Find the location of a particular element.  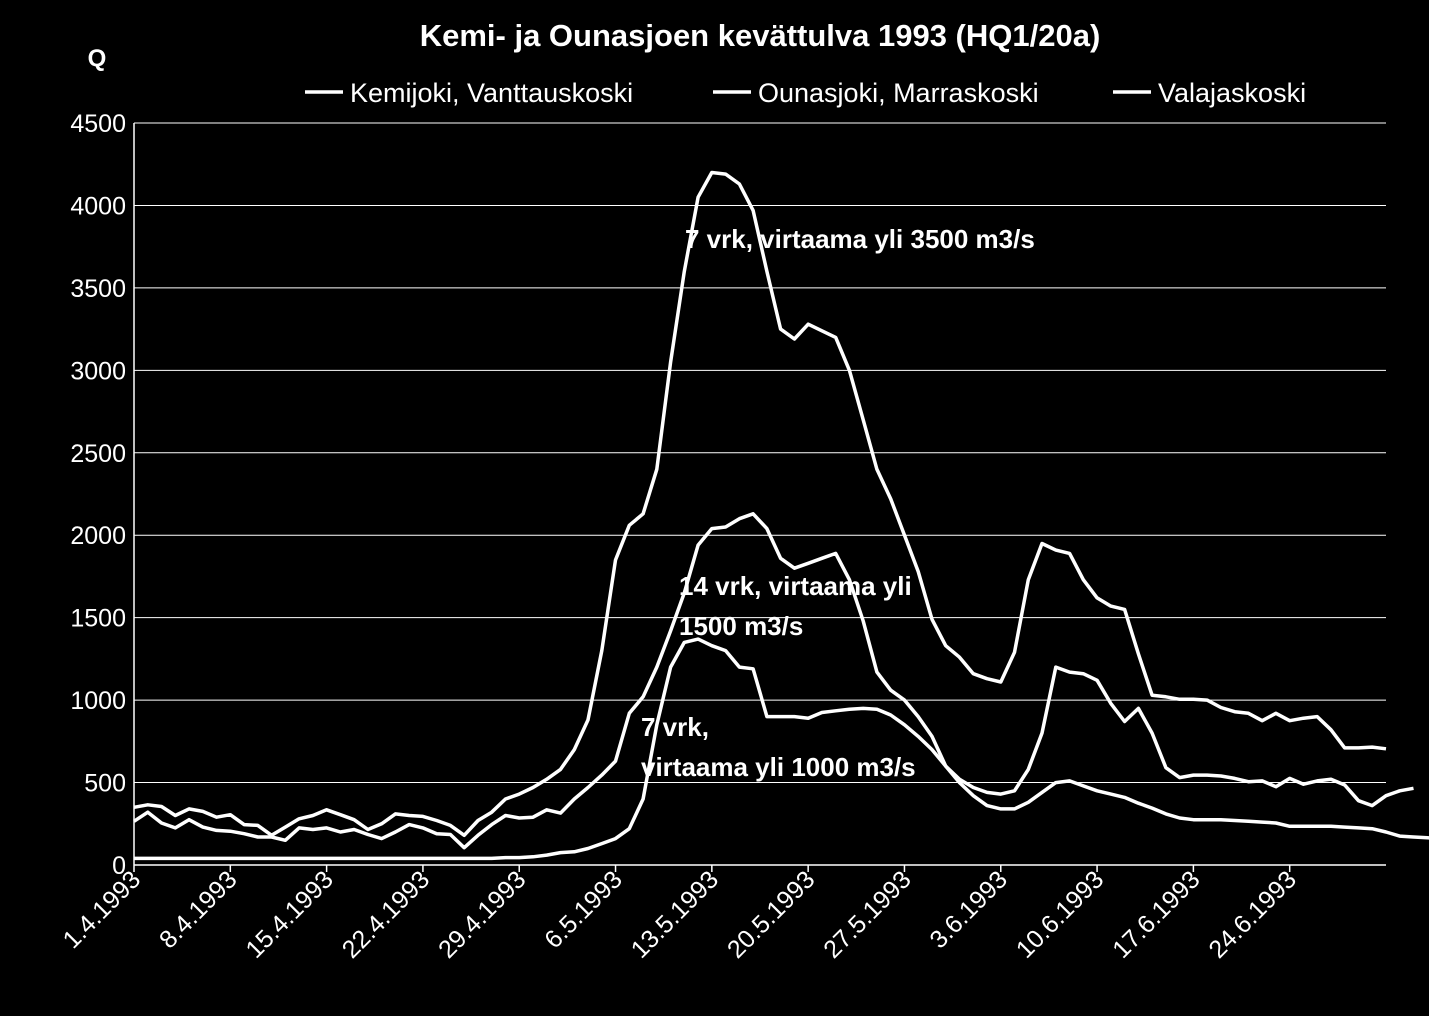

y-tick-label: 500 is located at coordinates (105, 784).